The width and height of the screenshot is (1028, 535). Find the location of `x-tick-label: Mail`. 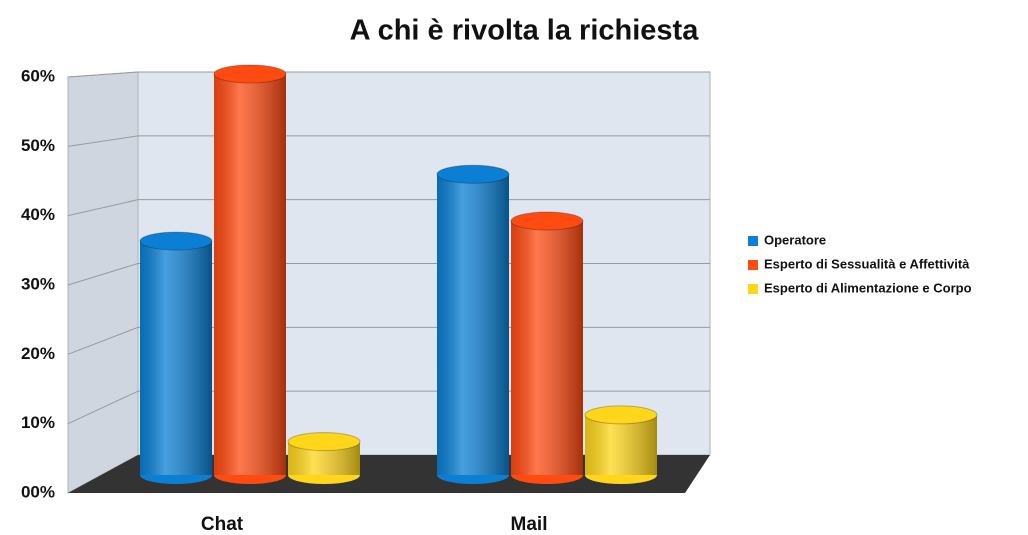

x-tick-label: Mail is located at coordinates (529, 524).